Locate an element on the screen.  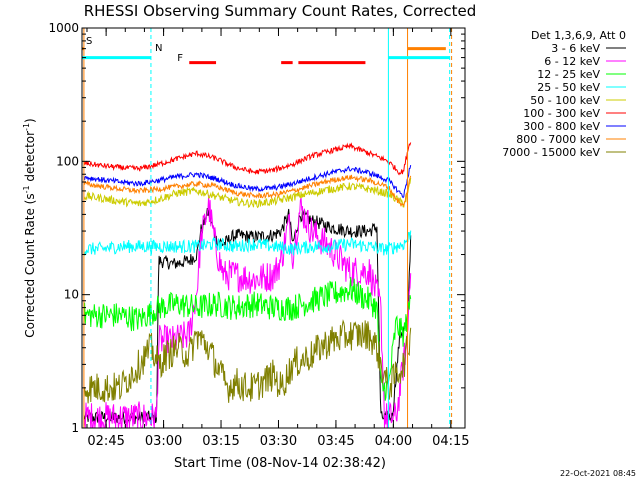
x-tick-label: 04:15 is located at coordinates (450, 441).